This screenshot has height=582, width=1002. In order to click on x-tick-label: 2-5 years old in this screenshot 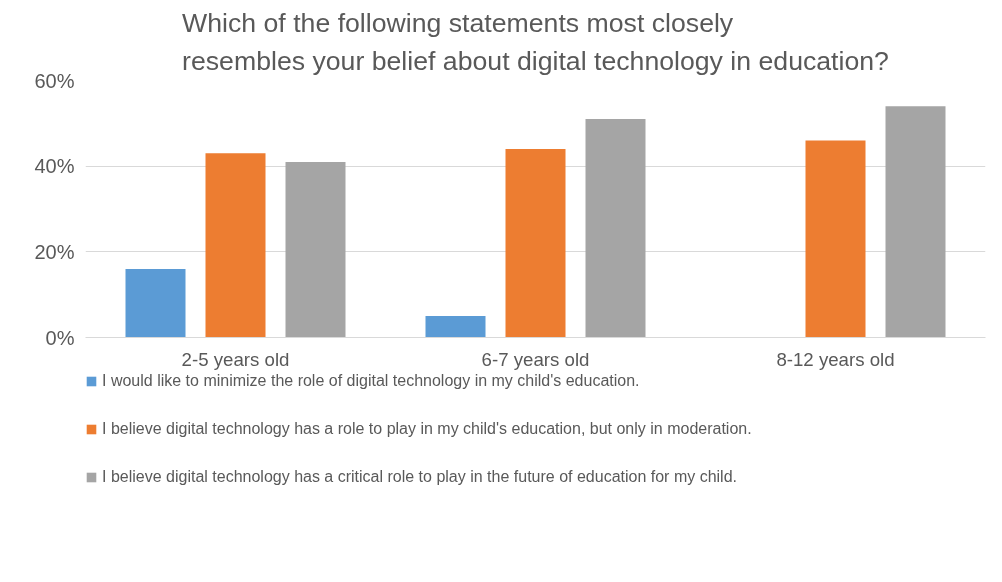, I will do `click(235, 359)`.